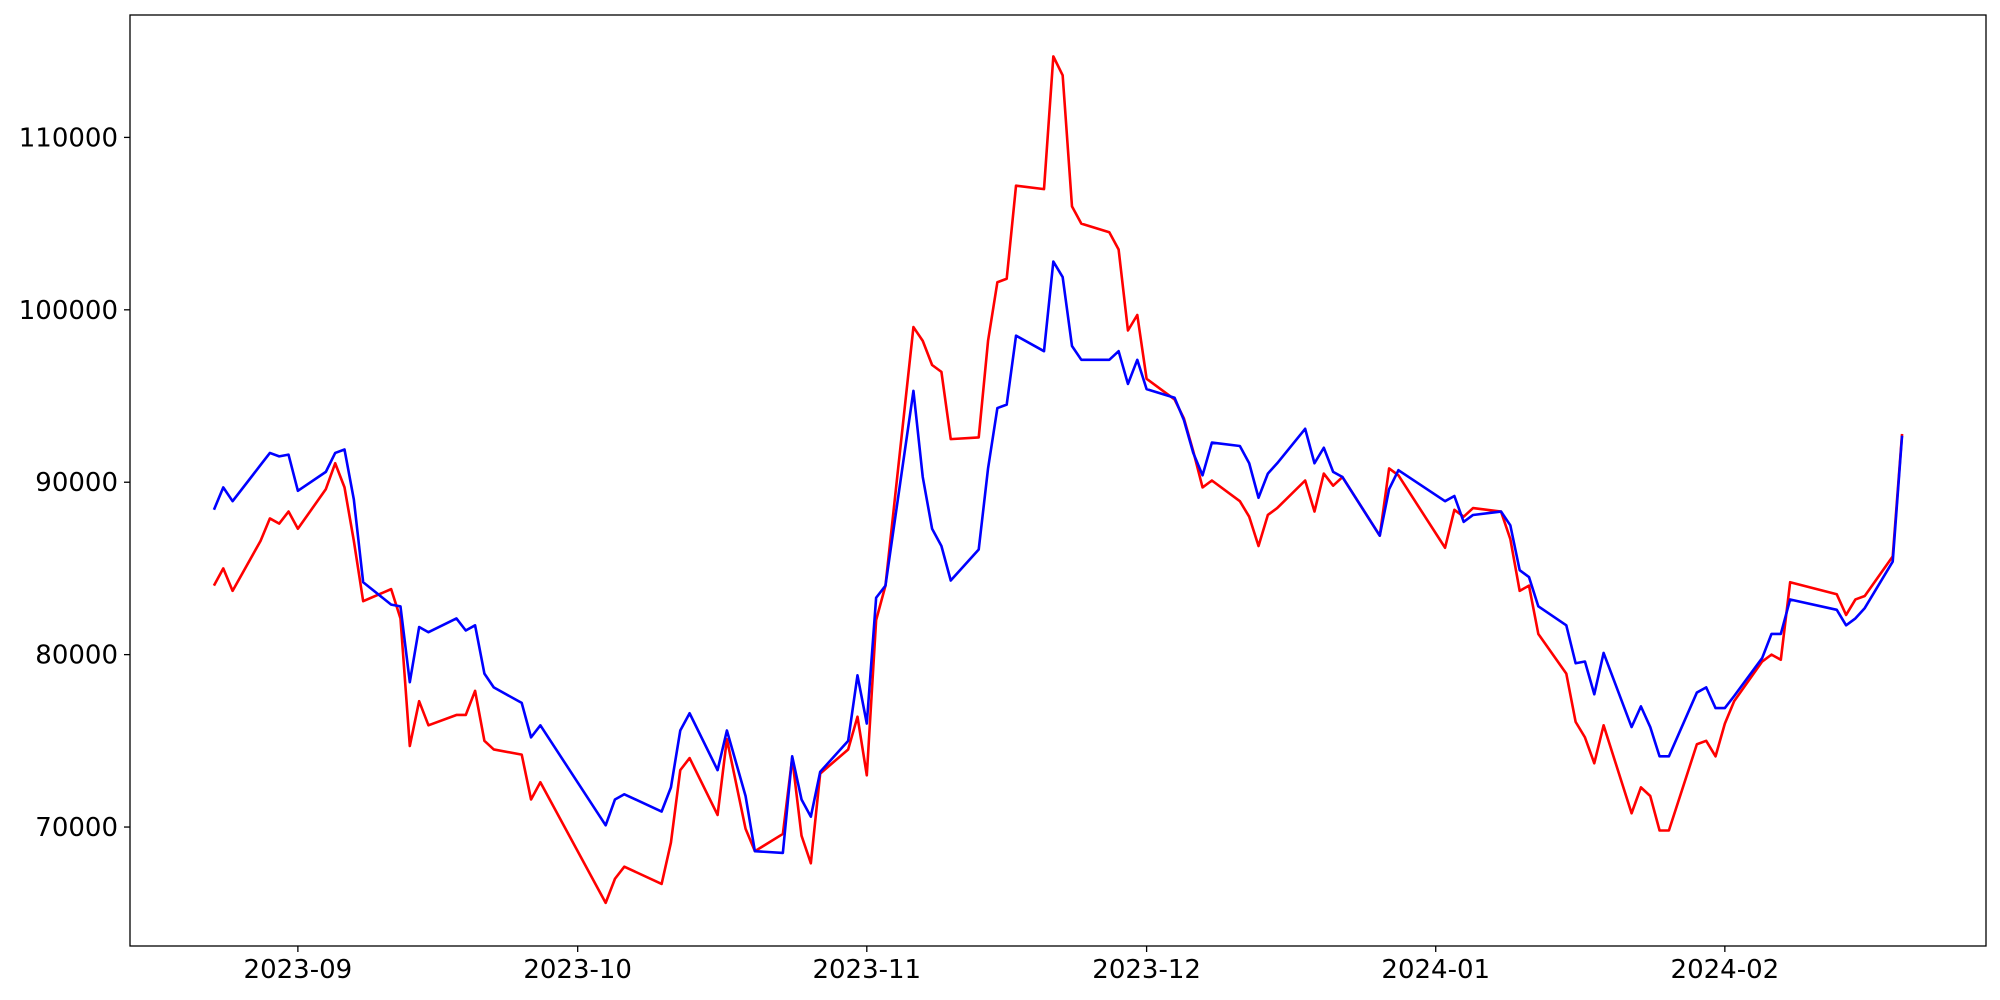 This screenshot has width=2000, height=1000. What do you see at coordinates (866, 970) in the screenshot?
I see `x-tick-label: 2023-11` at bounding box center [866, 970].